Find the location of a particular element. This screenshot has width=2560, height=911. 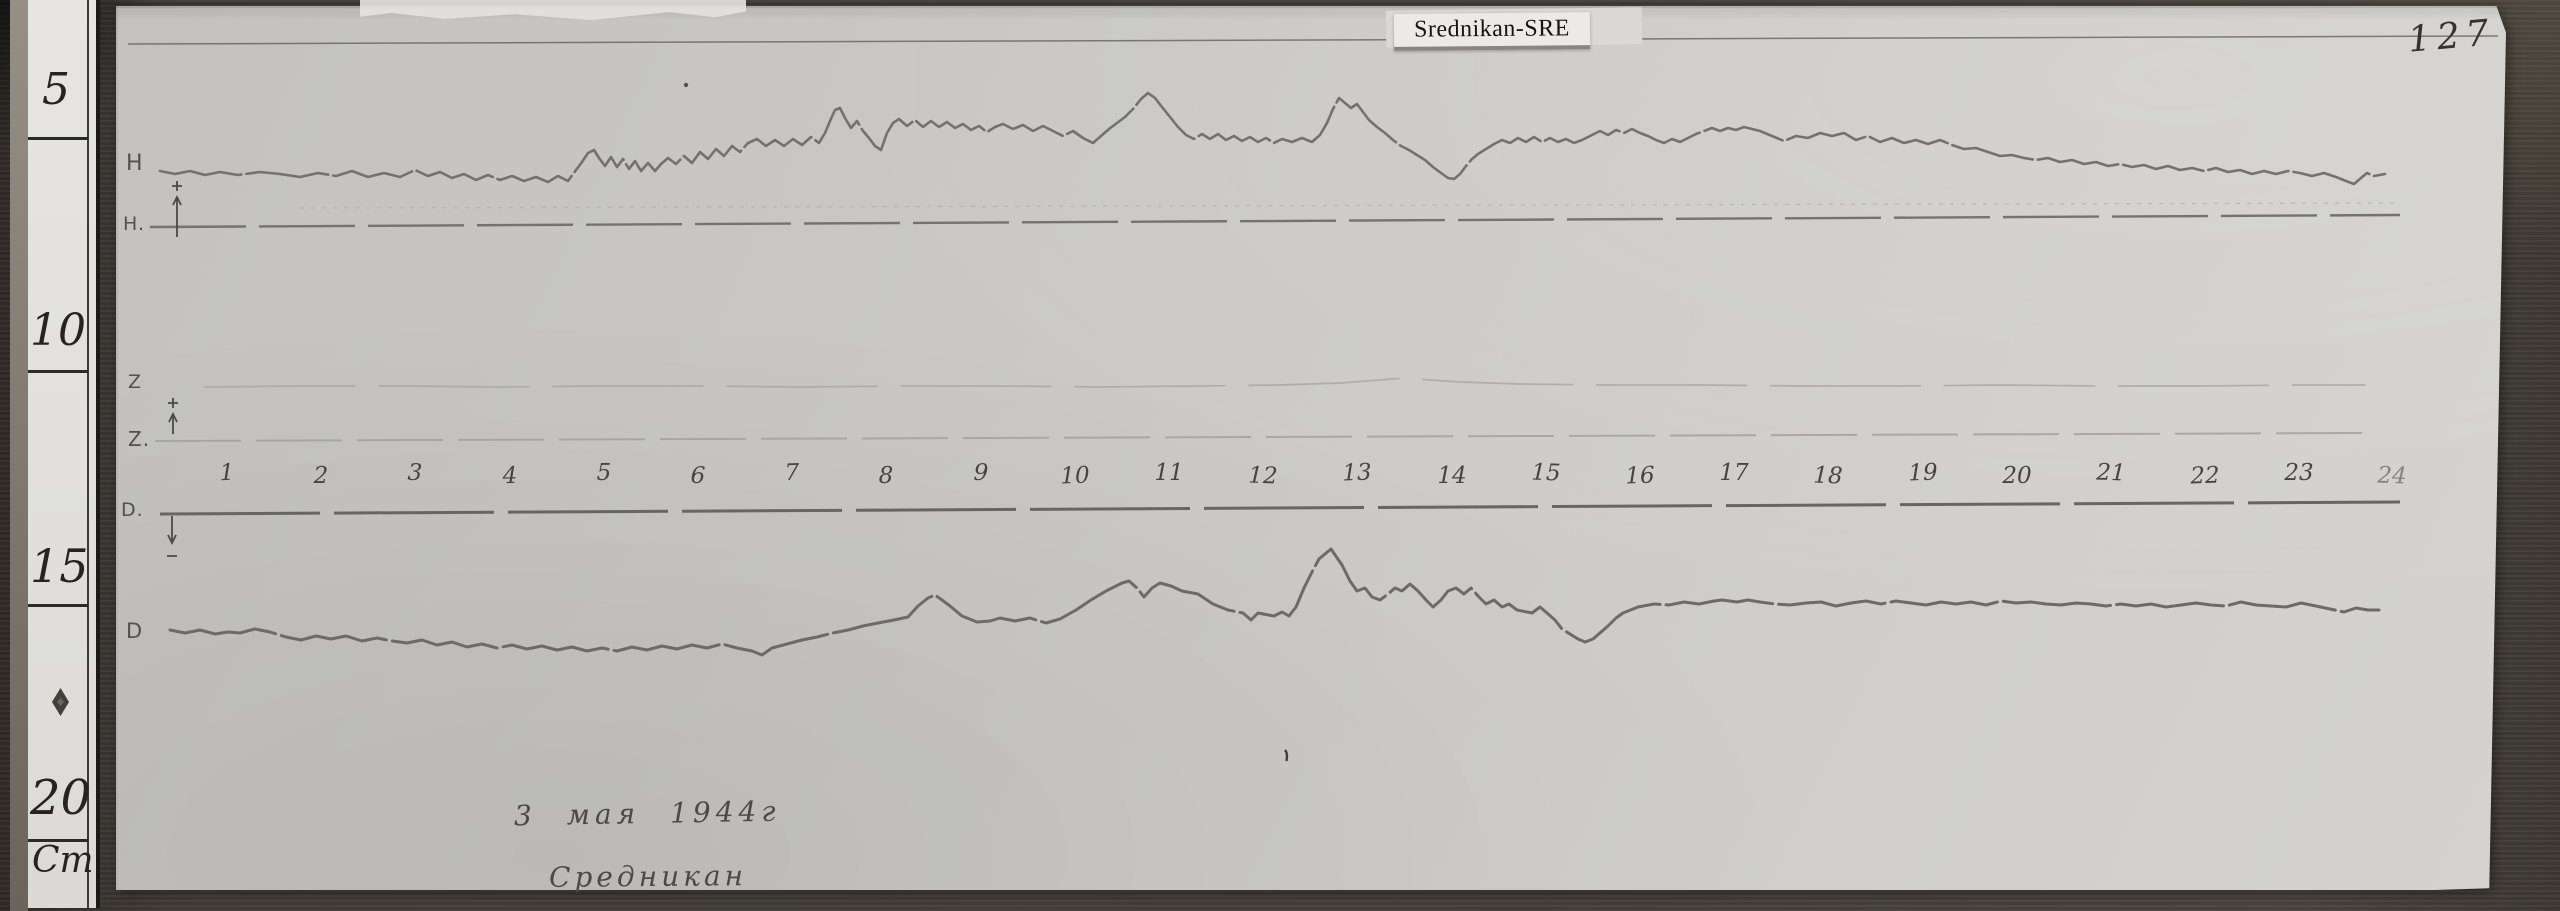

hour-tick-label: 2 is located at coordinates (321, 476).